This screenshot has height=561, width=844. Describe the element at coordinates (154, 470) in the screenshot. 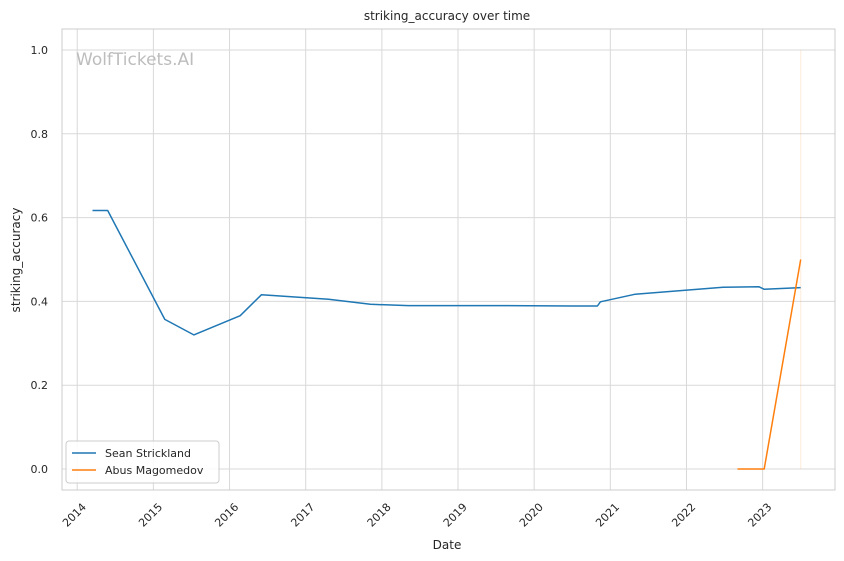

I see `legend-label-abus-magomedov: Abus Magomedov` at that location.